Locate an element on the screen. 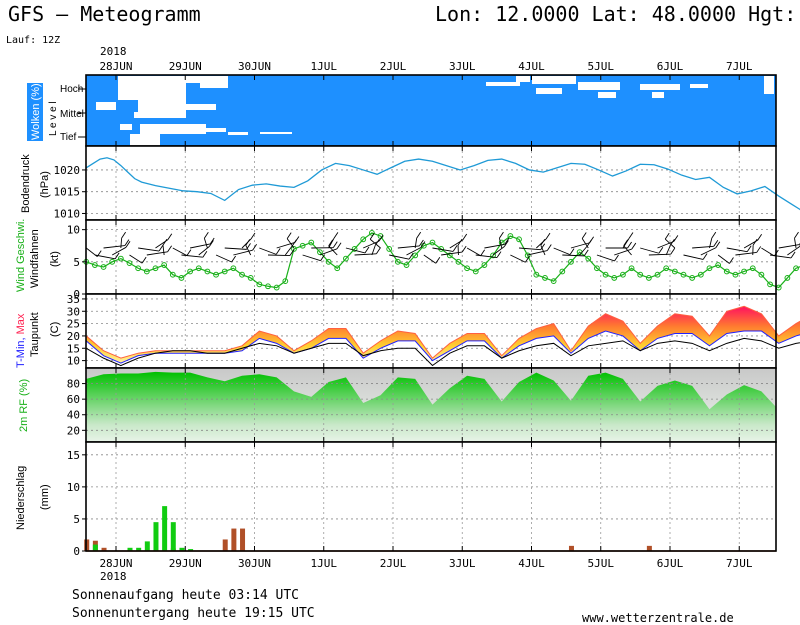 The width and height of the screenshot is (800, 625). site-credit: www.wetterzentrale.de is located at coordinates (658, 618).